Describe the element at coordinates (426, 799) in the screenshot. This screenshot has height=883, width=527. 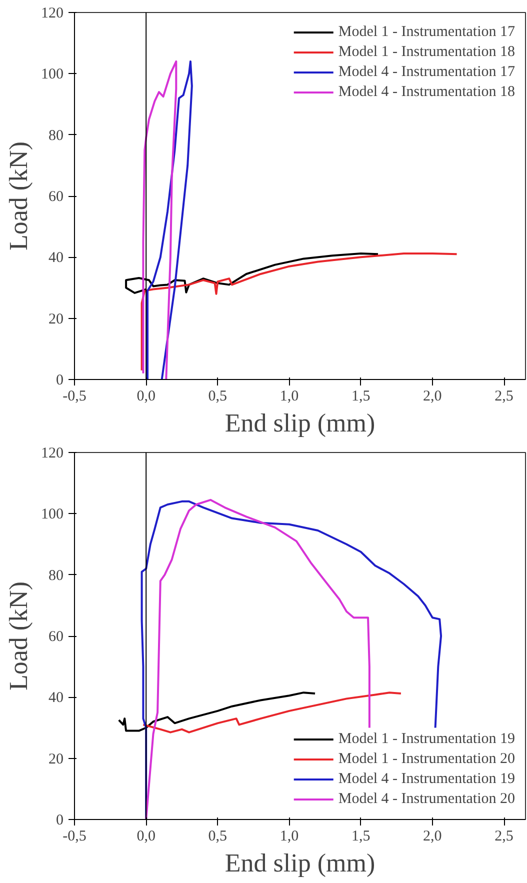
I see `legend-label: Model 4 - Instrumentation 20` at that location.